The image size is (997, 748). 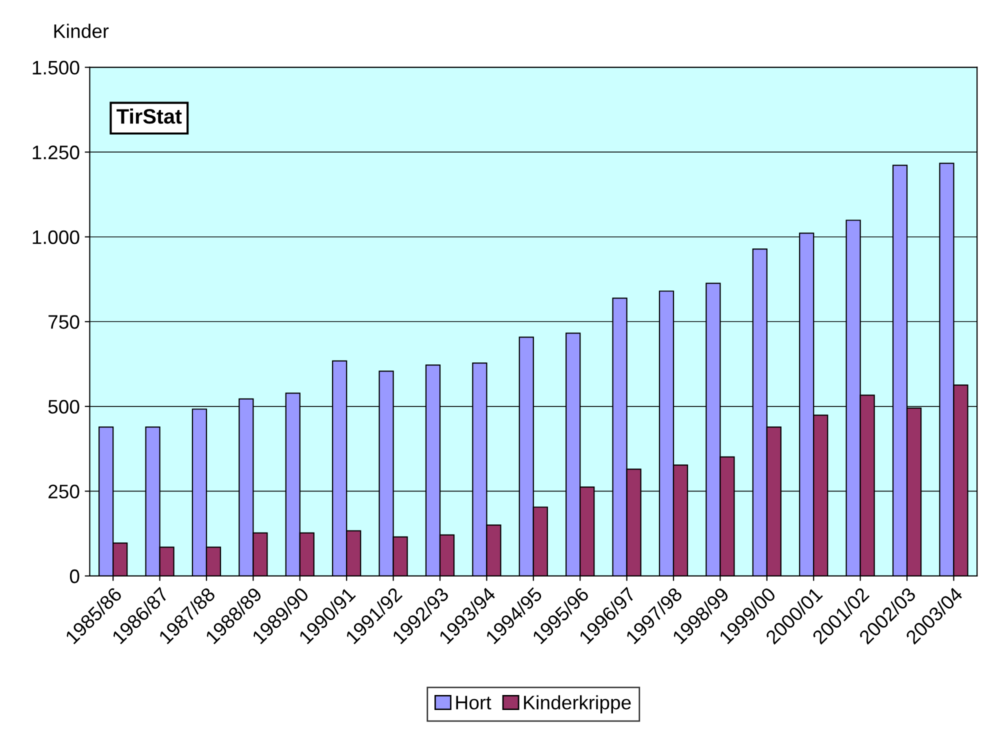 What do you see at coordinates (75, 576) in the screenshot?
I see `y-tick-label: 0` at bounding box center [75, 576].